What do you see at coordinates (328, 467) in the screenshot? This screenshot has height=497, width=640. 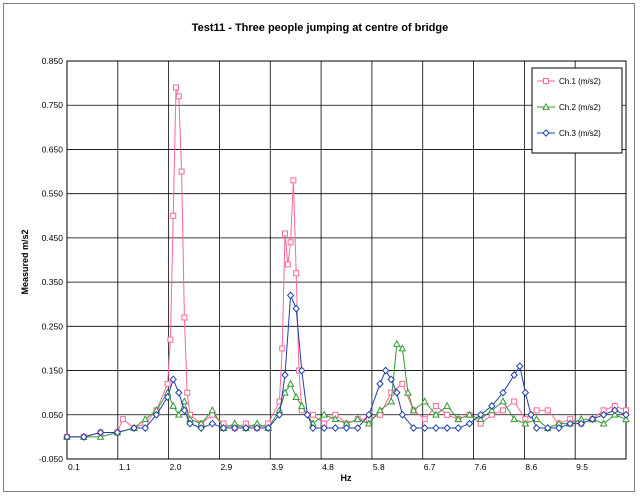 I see `x-tick-label: 4.8` at bounding box center [328, 467].